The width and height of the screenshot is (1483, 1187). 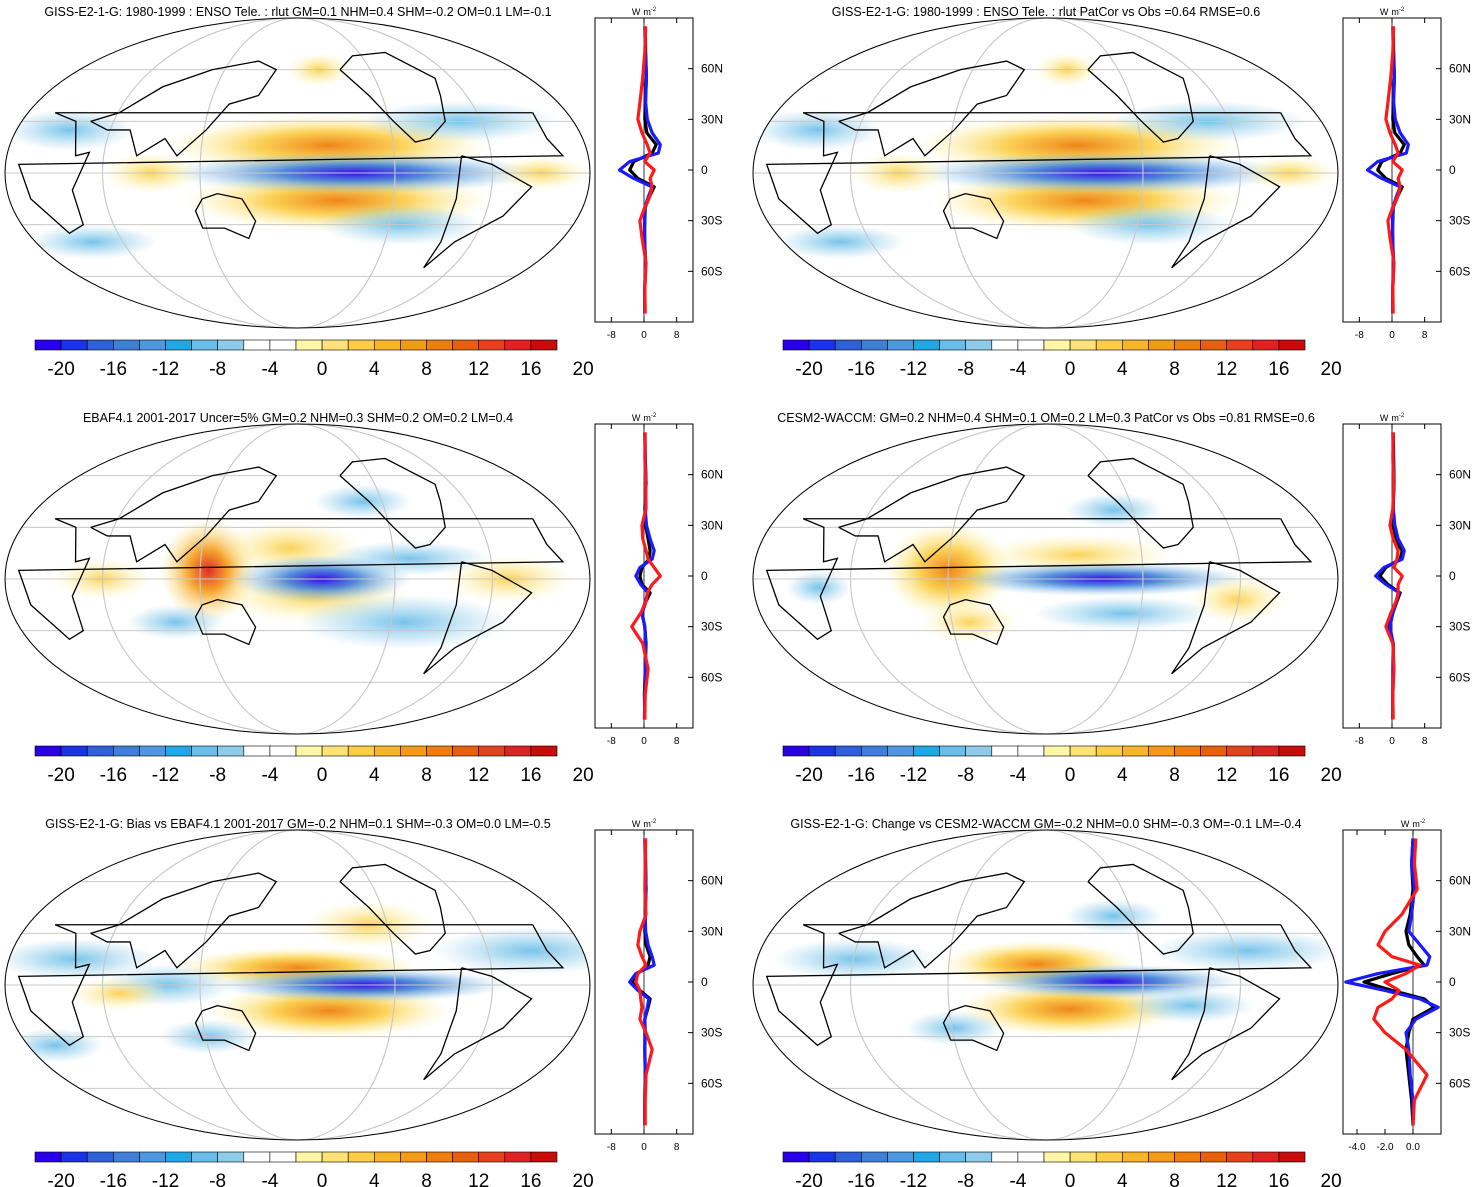 I want to click on profile-x-tick-label: -8, so click(x=611, y=741).